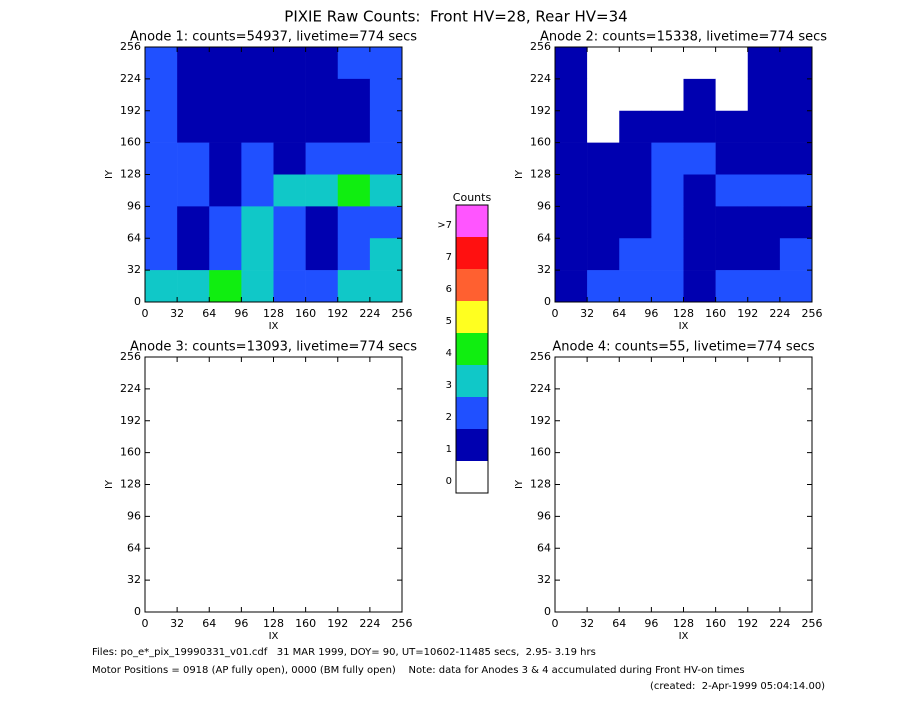  I want to click on y-tick-label: 192, so click(540, 110).